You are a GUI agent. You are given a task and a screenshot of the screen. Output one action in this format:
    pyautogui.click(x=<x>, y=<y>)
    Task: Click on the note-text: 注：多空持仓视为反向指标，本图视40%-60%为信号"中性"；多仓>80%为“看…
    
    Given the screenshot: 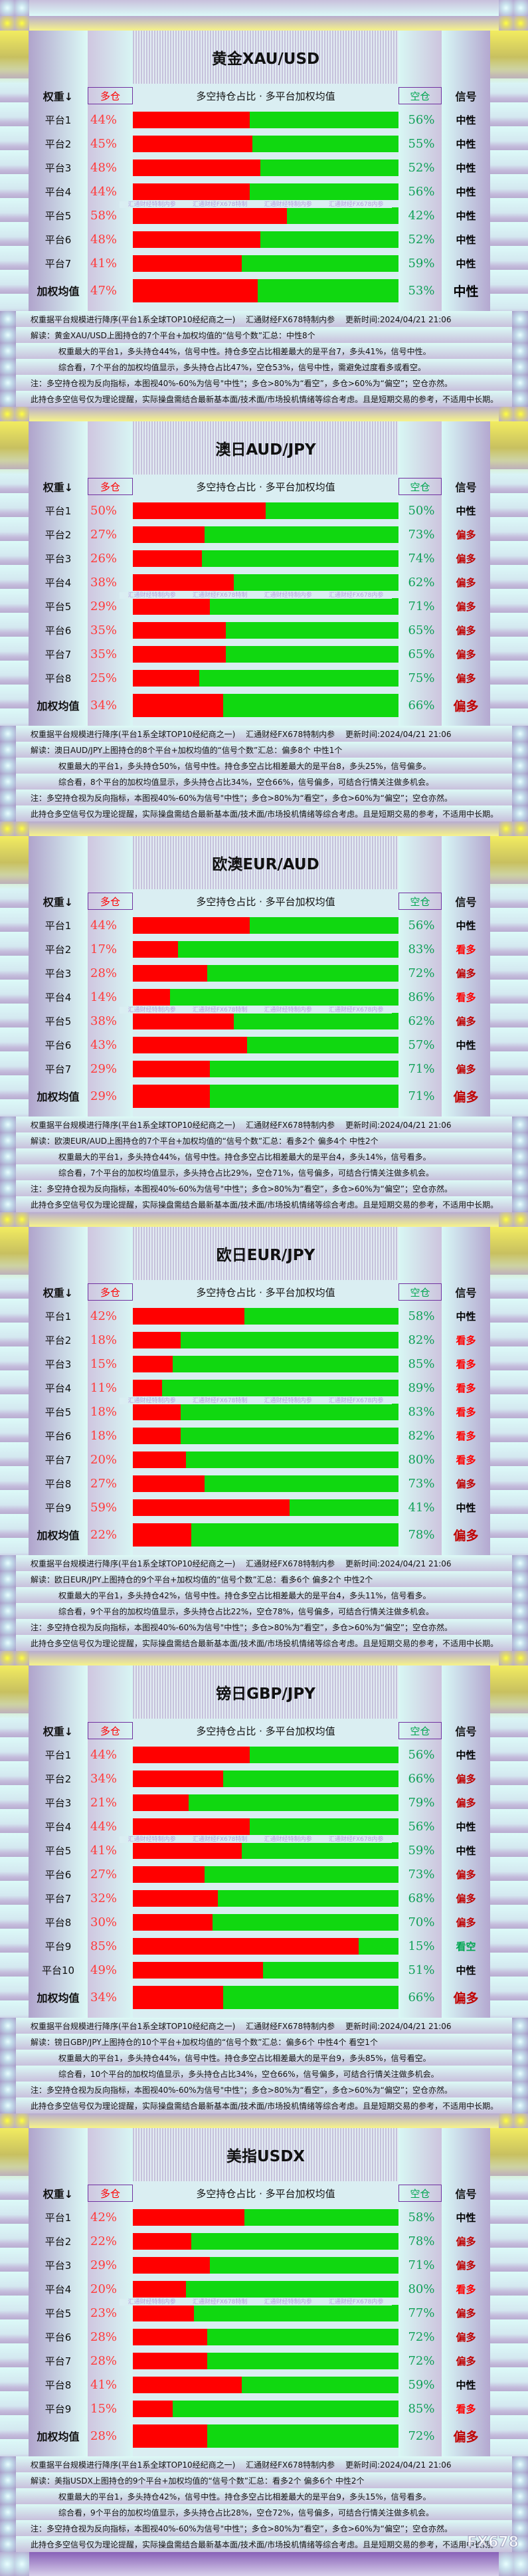 What is the action you would take?
    pyautogui.click(x=242, y=2090)
    